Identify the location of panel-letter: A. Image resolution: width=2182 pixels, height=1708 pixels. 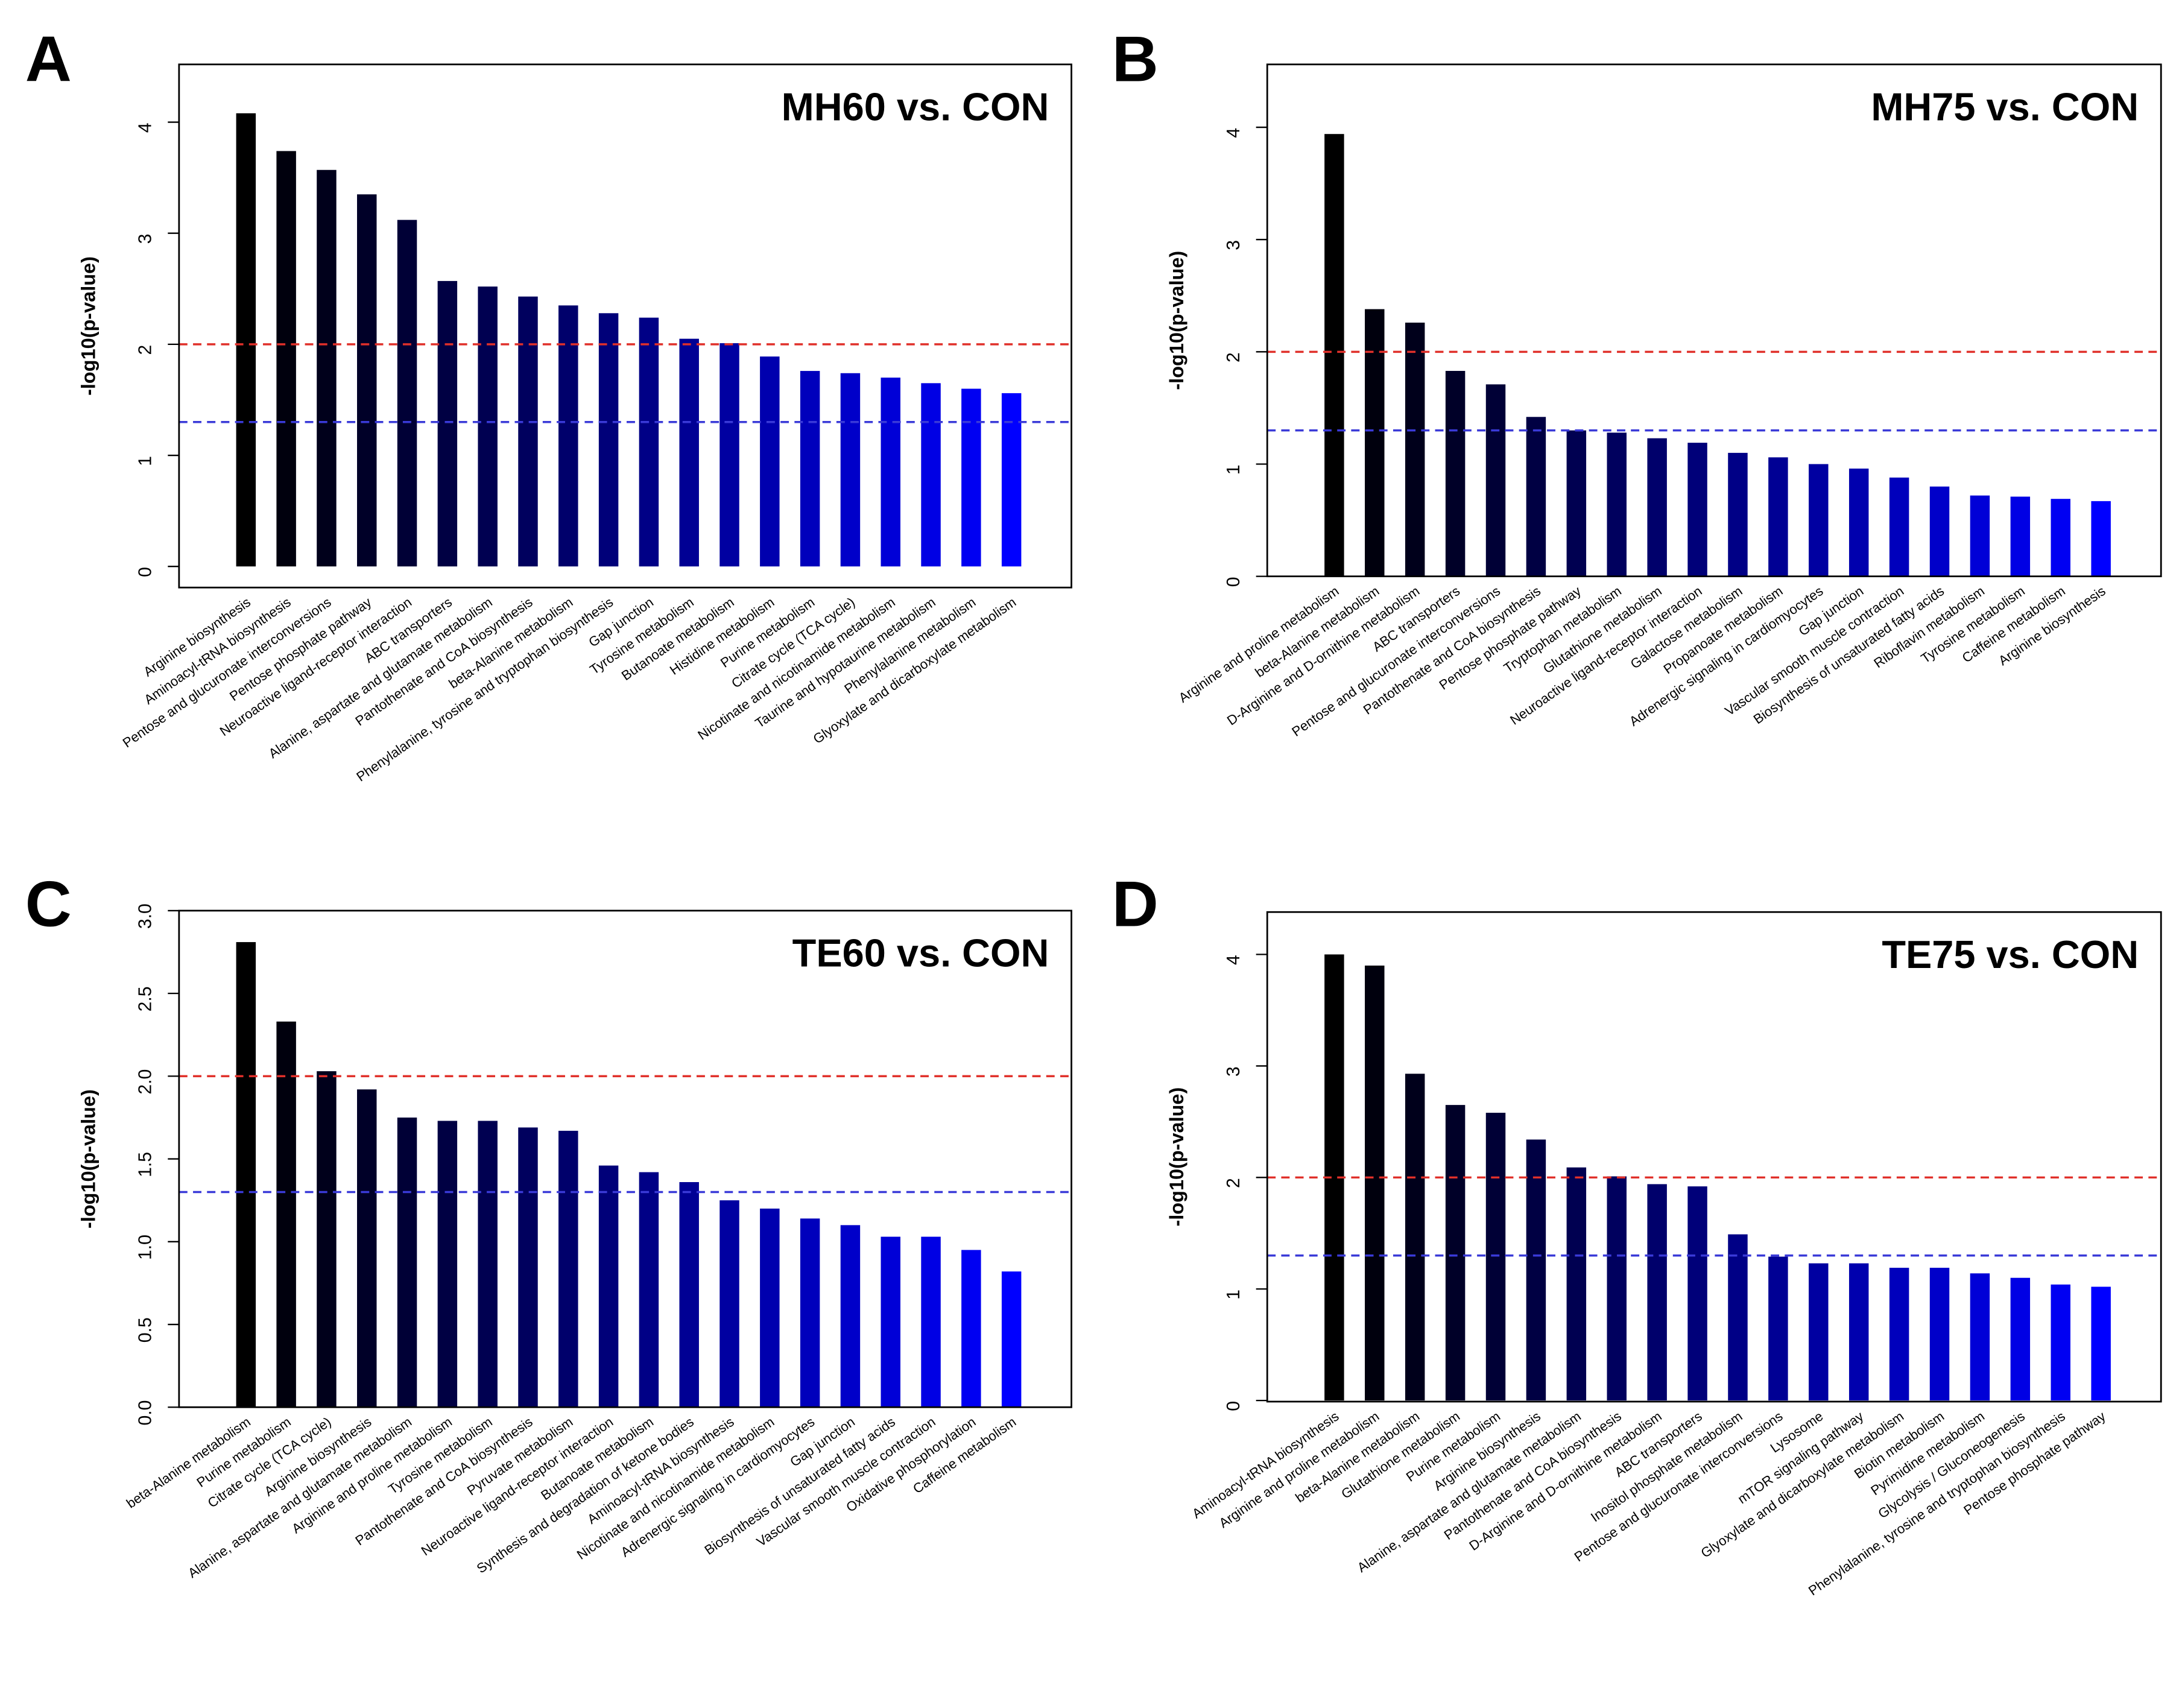
(49, 59).